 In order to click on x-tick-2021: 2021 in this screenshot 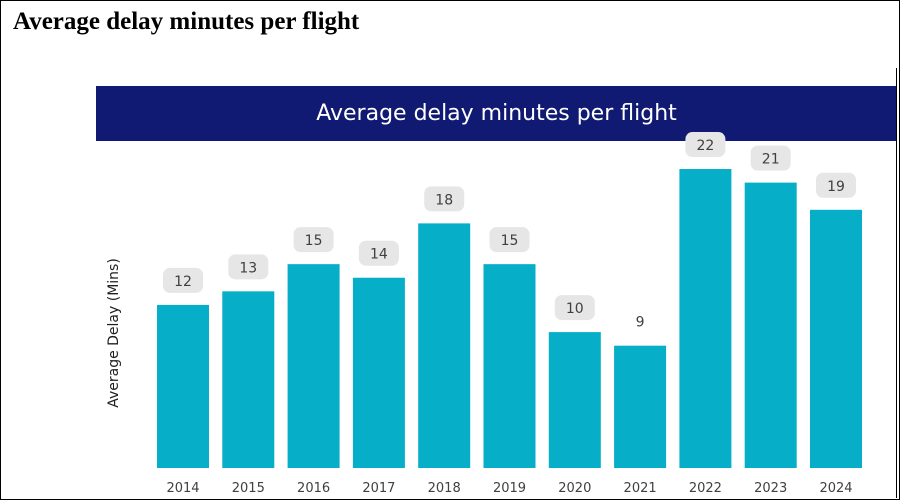, I will do `click(640, 488)`.